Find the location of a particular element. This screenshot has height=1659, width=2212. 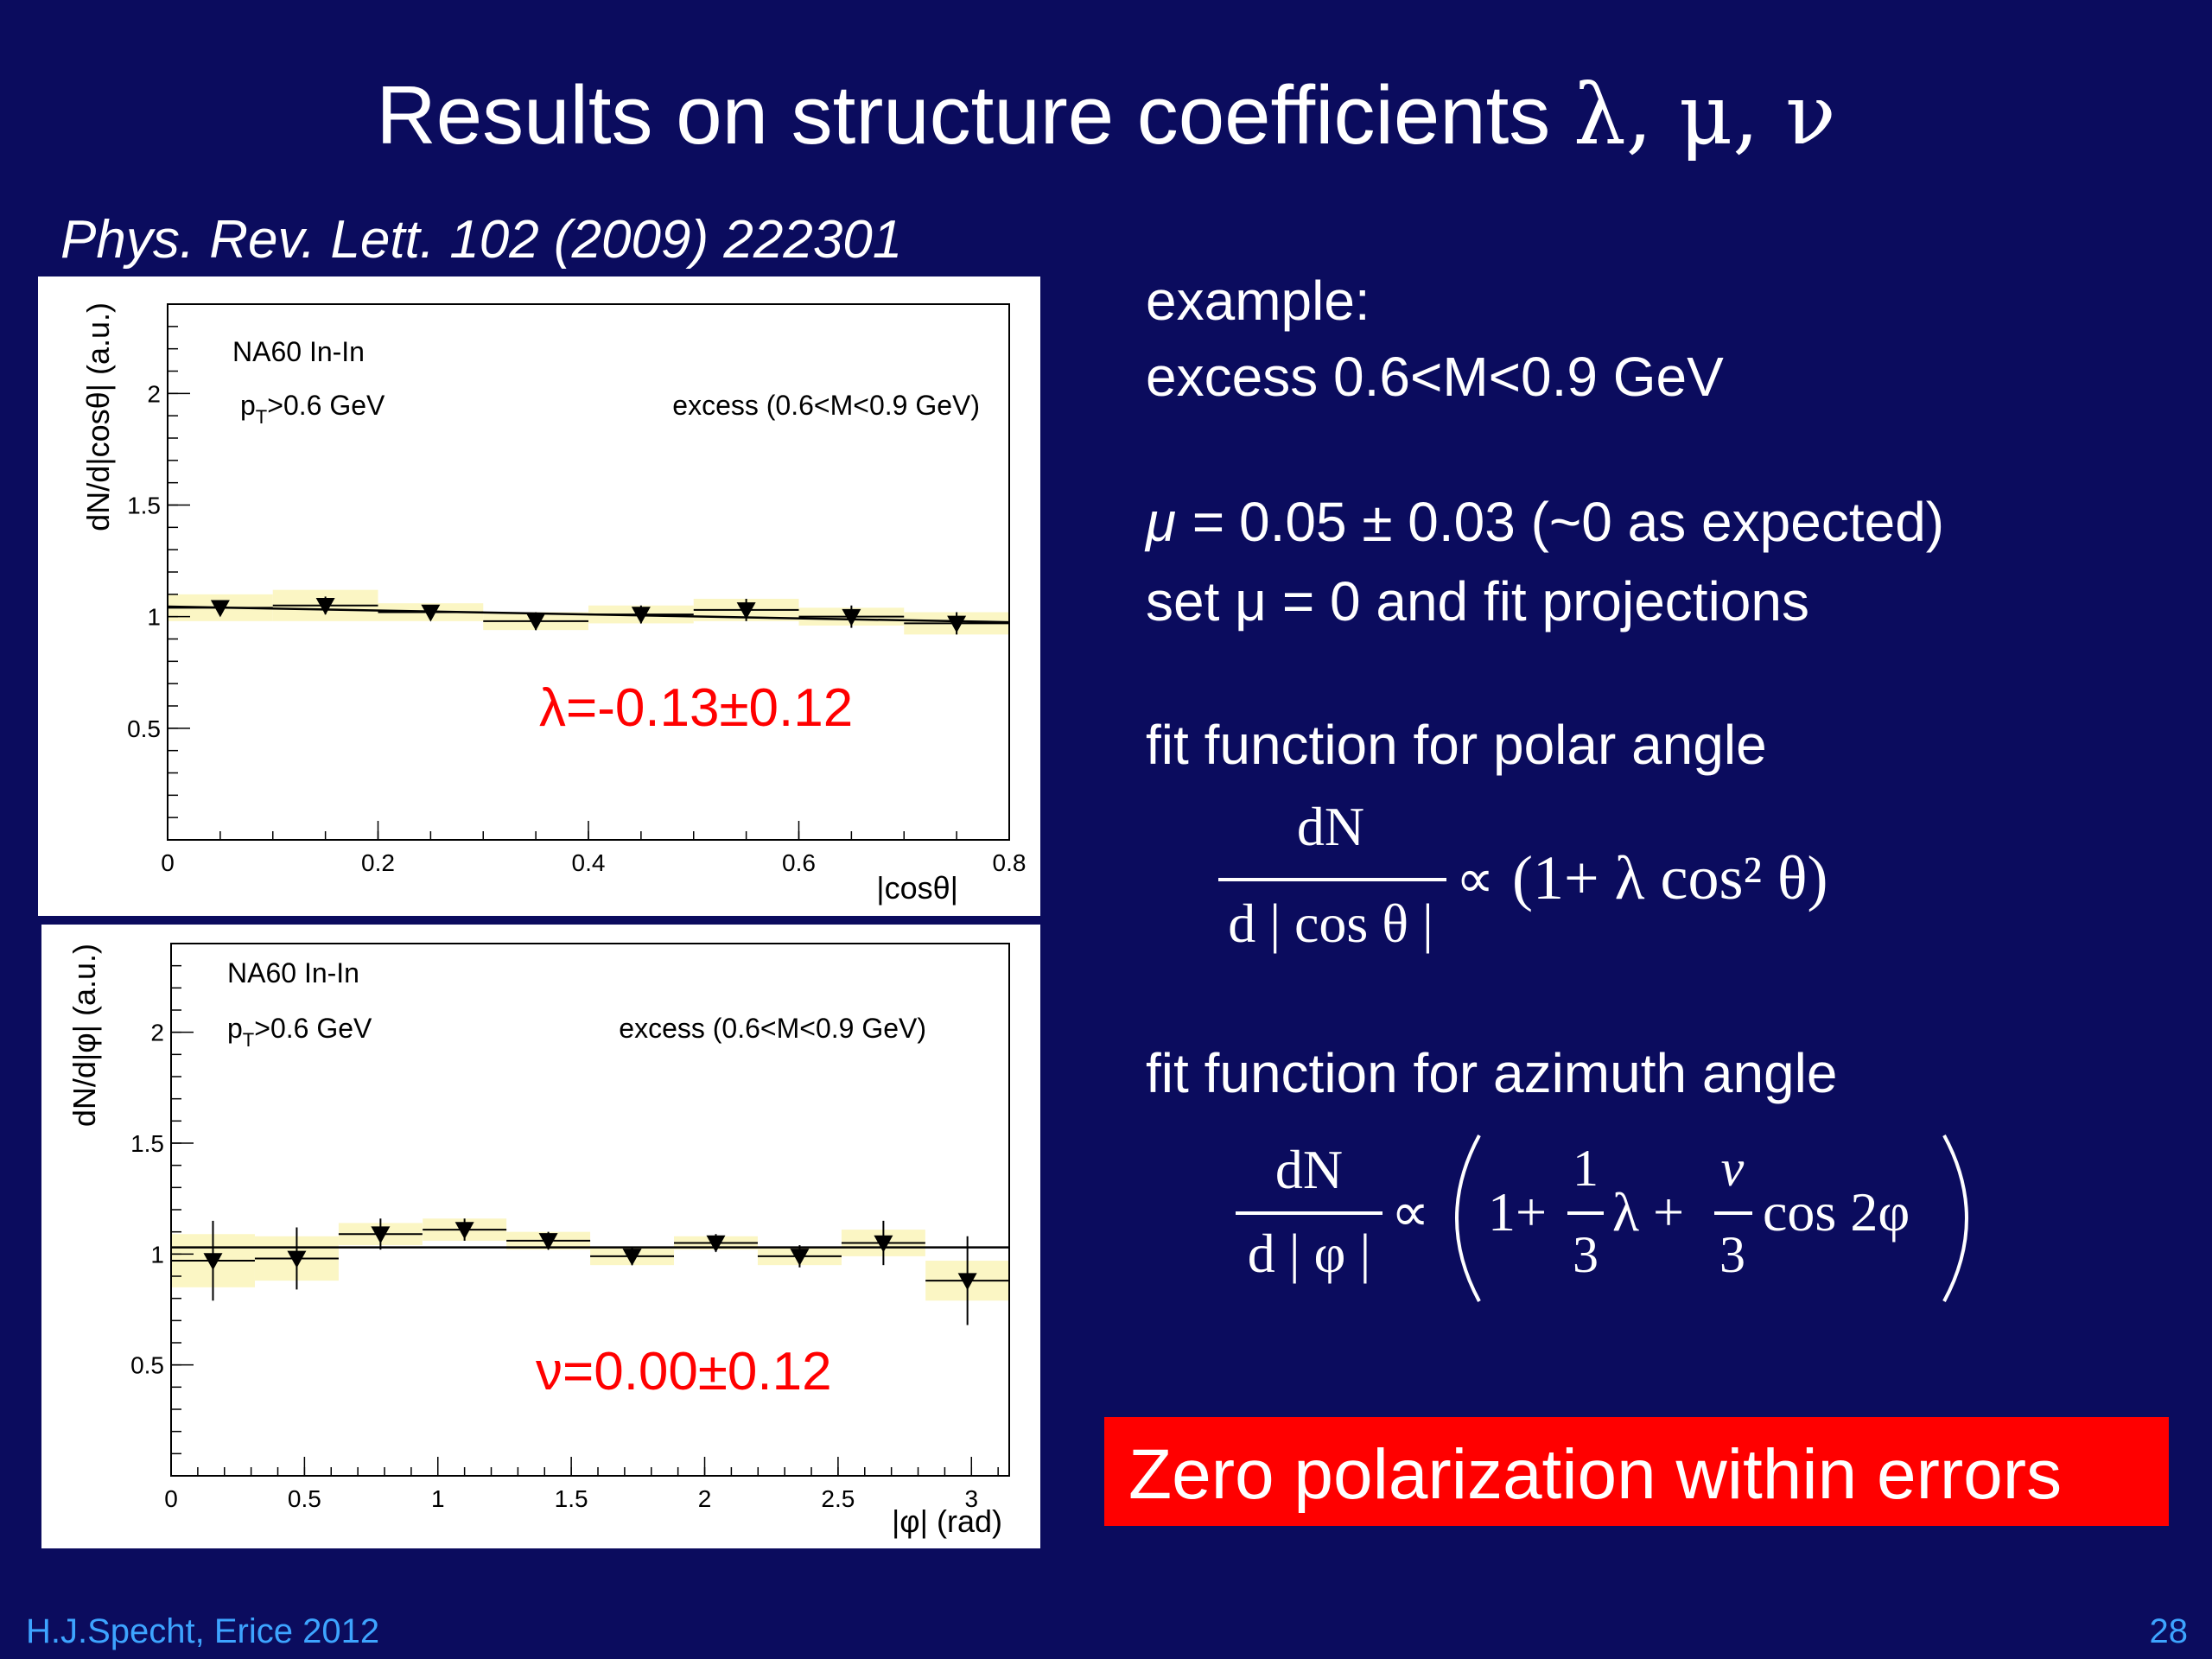

footer-author: H.J.Specht, Erice 2012 is located at coordinates (203, 1631).